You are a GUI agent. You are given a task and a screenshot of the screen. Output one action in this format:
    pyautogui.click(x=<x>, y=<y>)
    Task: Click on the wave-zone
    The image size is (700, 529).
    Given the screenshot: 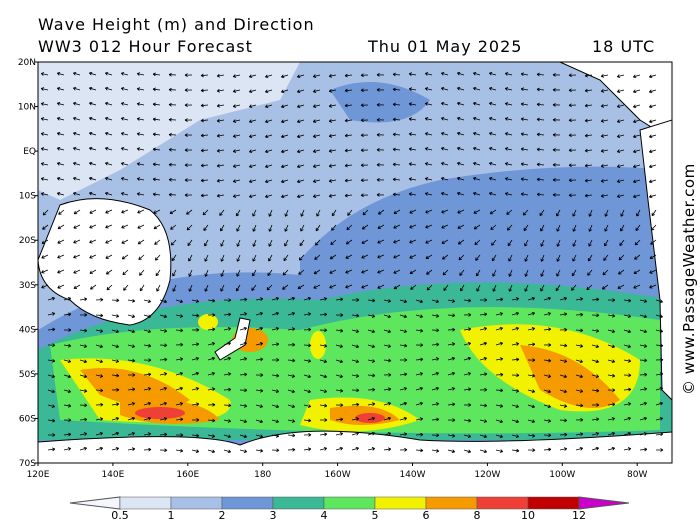 What is the action you would take?
    pyautogui.click(x=570, y=376)
    